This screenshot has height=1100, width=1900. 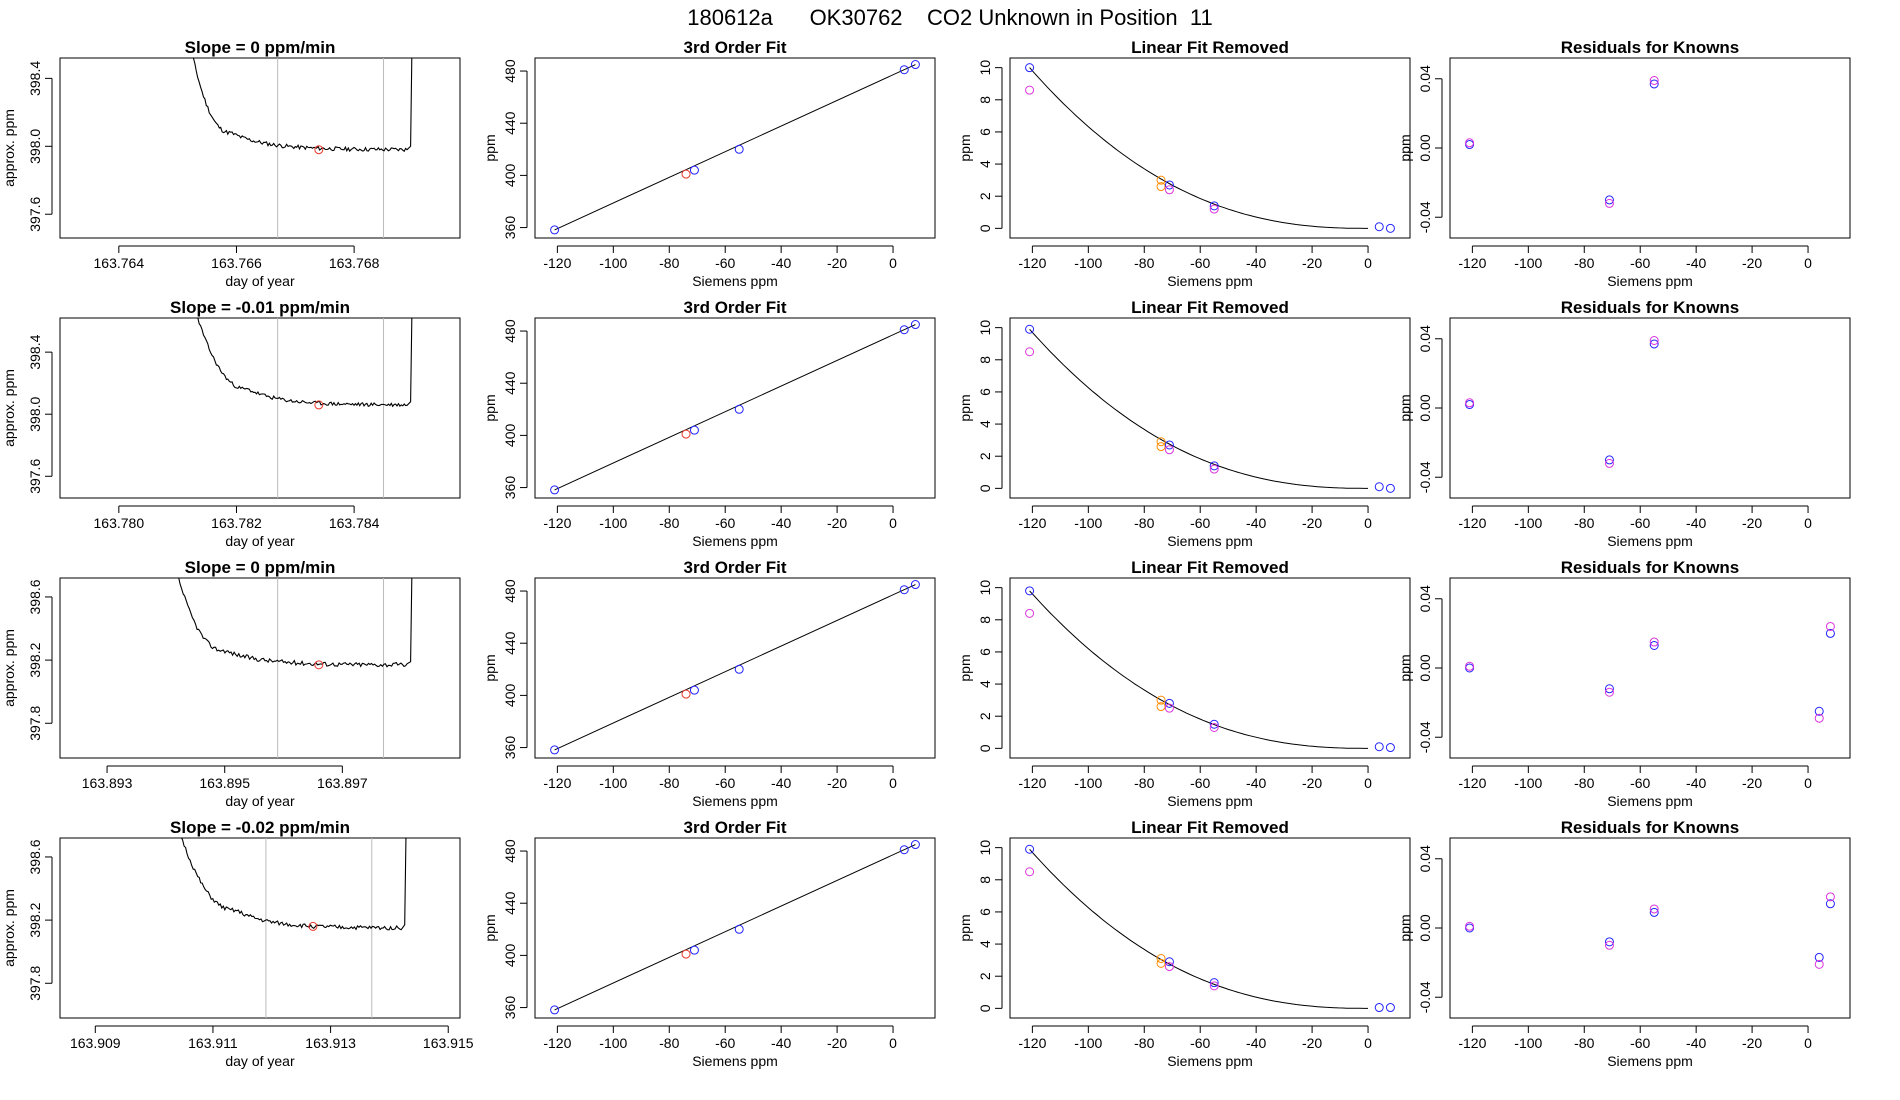 I want to click on y-axis: 360 400 440 480, so click(x=515, y=149).